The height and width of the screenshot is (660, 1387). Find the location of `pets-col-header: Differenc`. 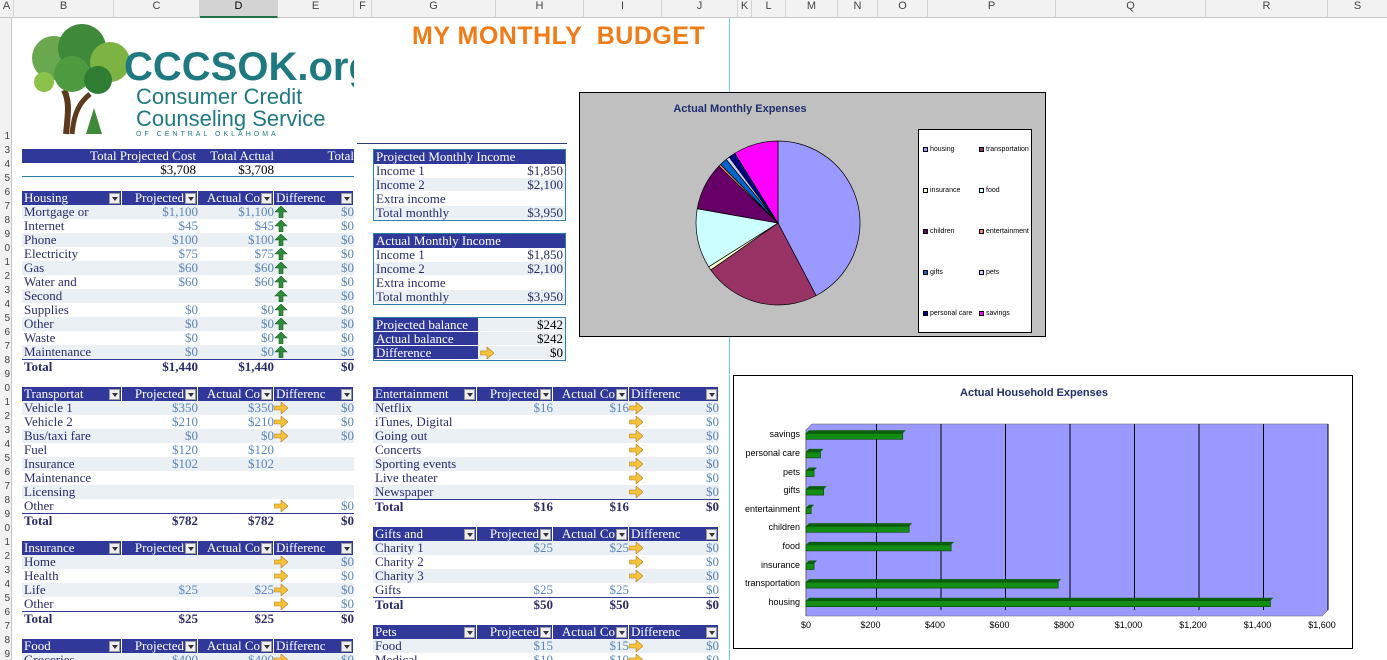

pets-col-header: Differenc is located at coordinates (674, 632).